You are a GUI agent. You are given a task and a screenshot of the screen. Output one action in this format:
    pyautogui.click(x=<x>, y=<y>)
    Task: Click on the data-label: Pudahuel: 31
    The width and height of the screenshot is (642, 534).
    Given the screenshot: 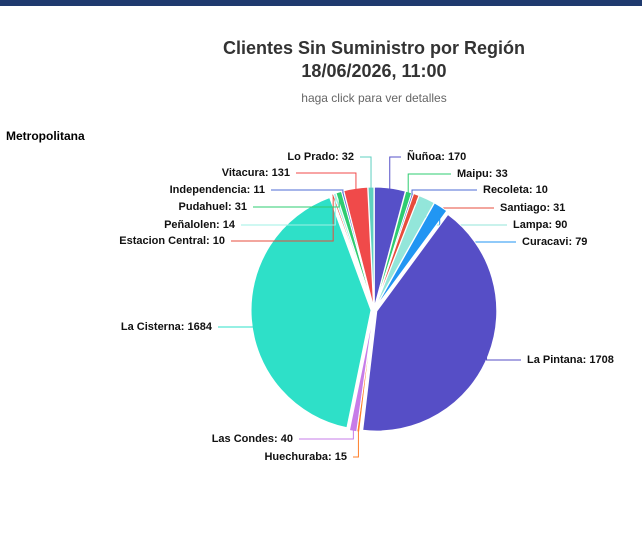 What is the action you would take?
    pyautogui.click(x=213, y=207)
    